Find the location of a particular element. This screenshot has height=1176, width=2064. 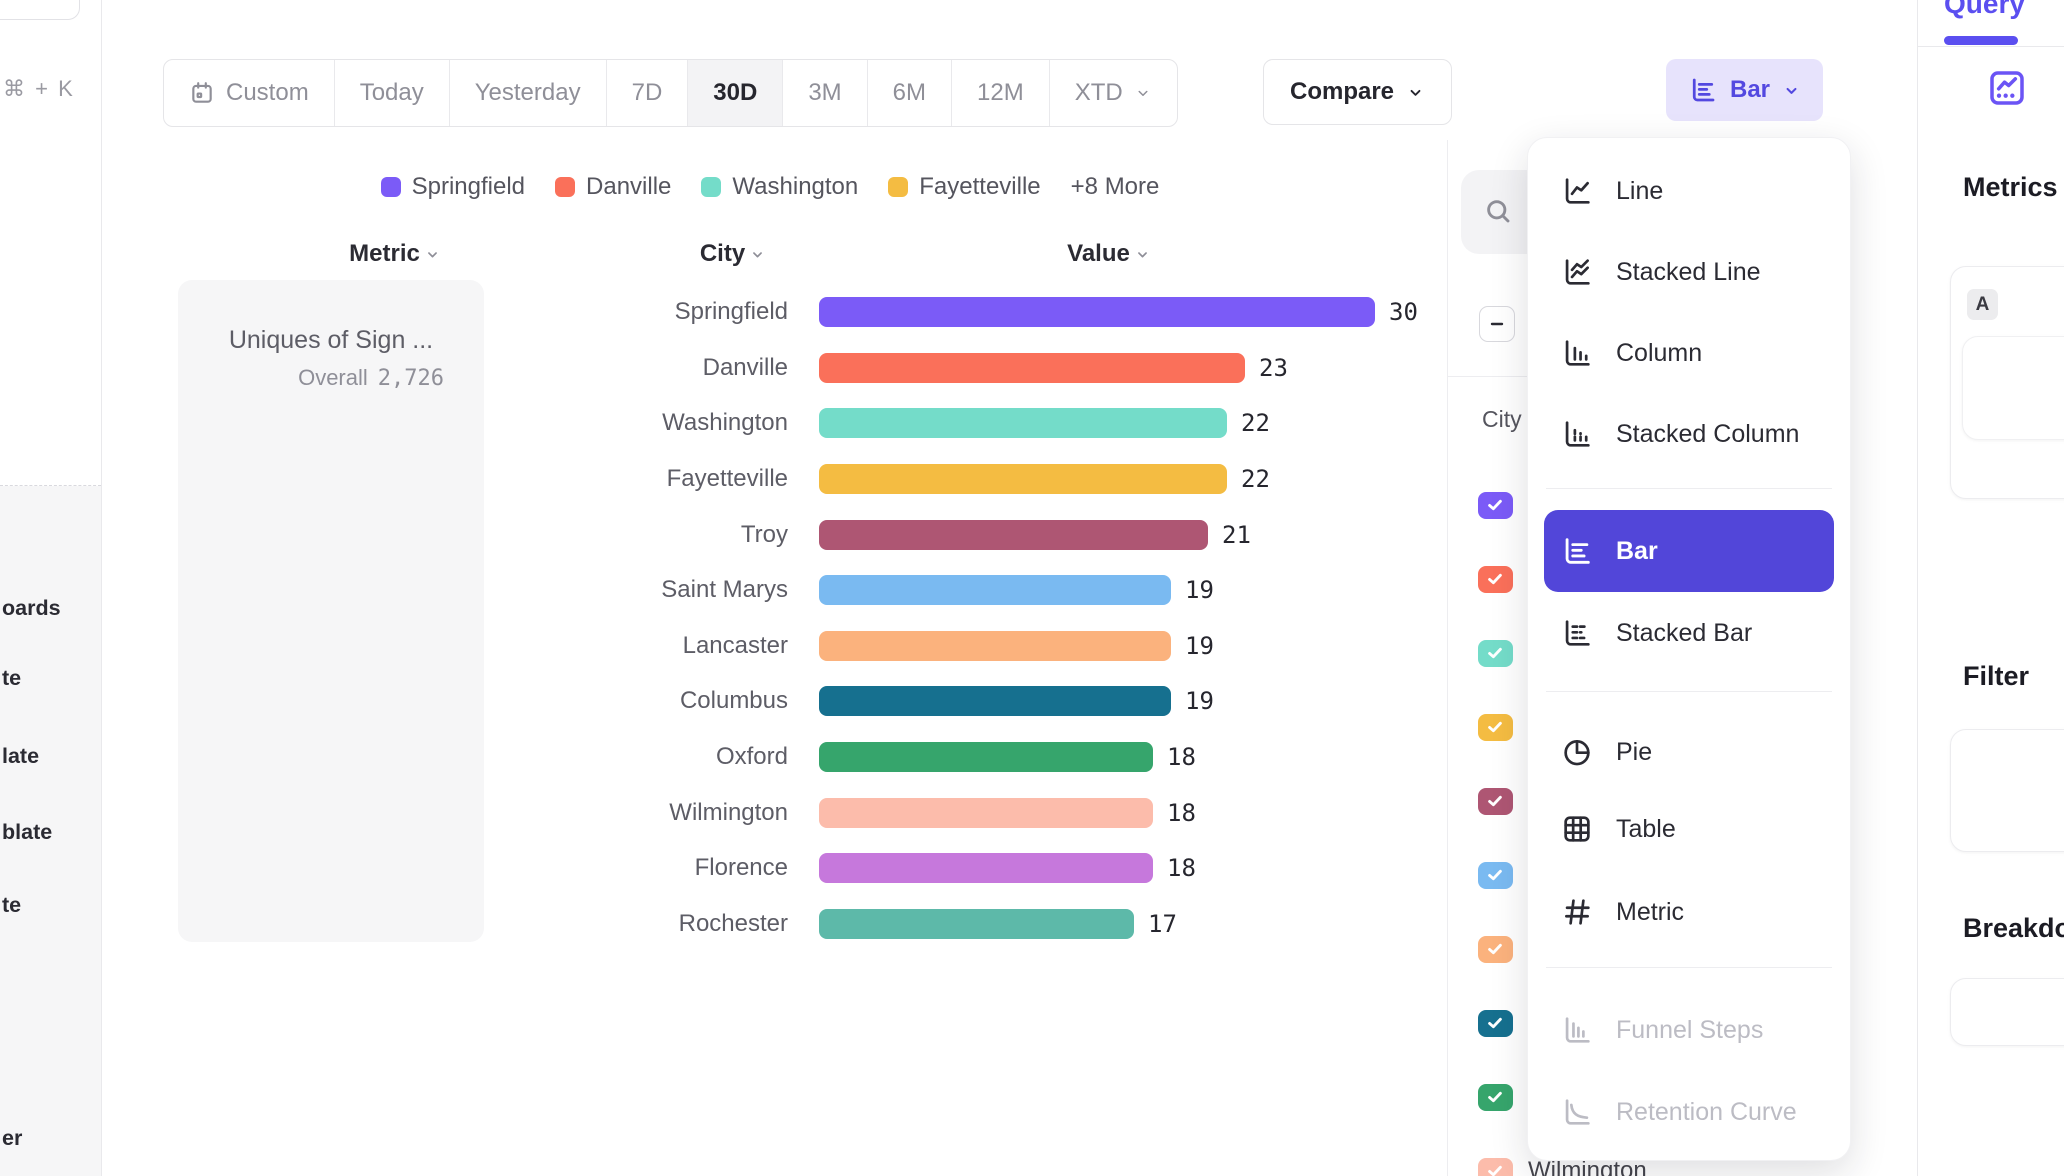

date-range-xtd: XTD is located at coordinates (1112, 93).